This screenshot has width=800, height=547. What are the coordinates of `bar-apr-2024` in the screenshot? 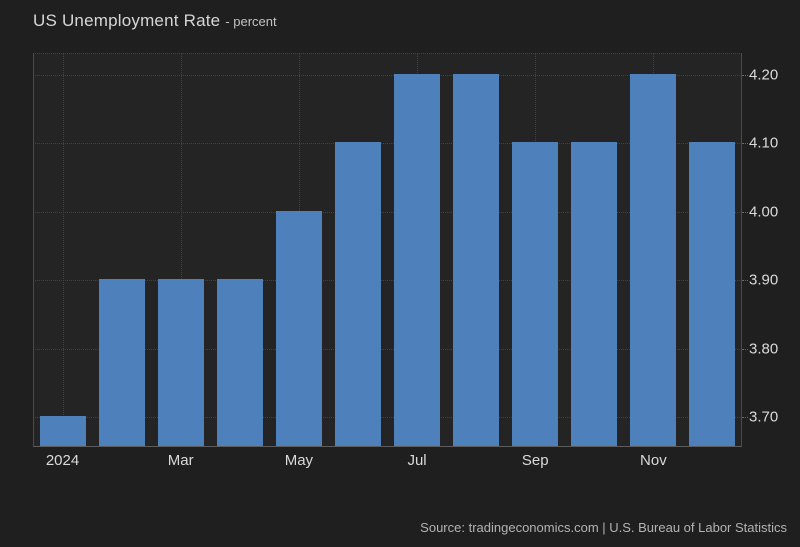 It's located at (239, 362).